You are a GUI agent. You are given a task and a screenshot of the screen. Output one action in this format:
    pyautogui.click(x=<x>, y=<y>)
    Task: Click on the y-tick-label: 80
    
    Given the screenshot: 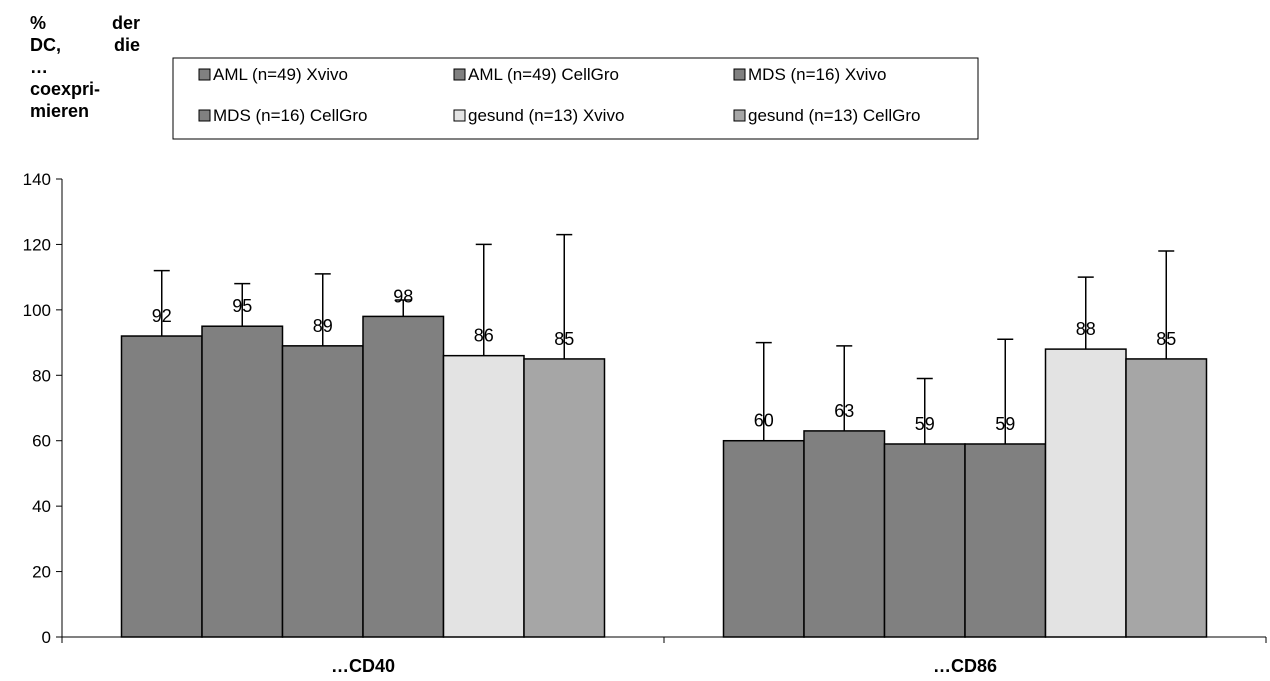 What is the action you would take?
    pyautogui.click(x=41, y=375)
    